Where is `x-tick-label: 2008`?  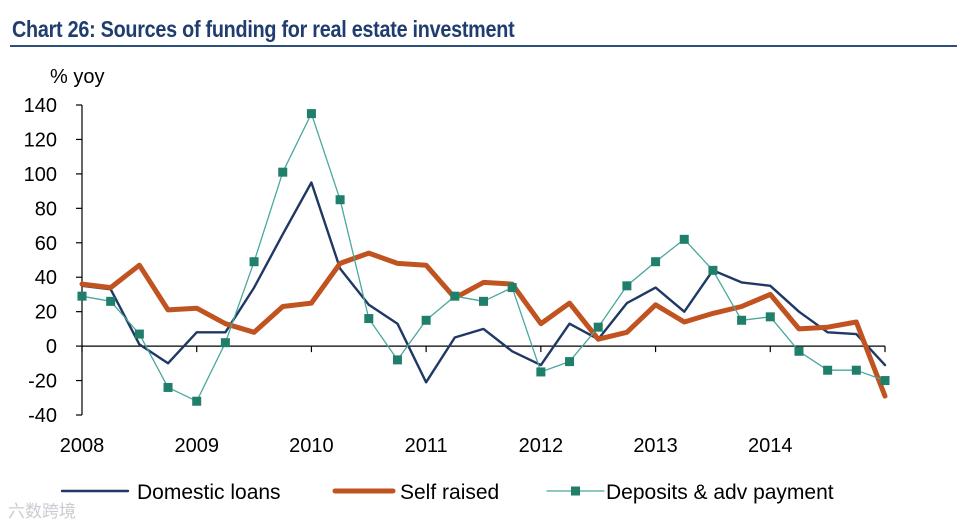 x-tick-label: 2008 is located at coordinates (82, 446).